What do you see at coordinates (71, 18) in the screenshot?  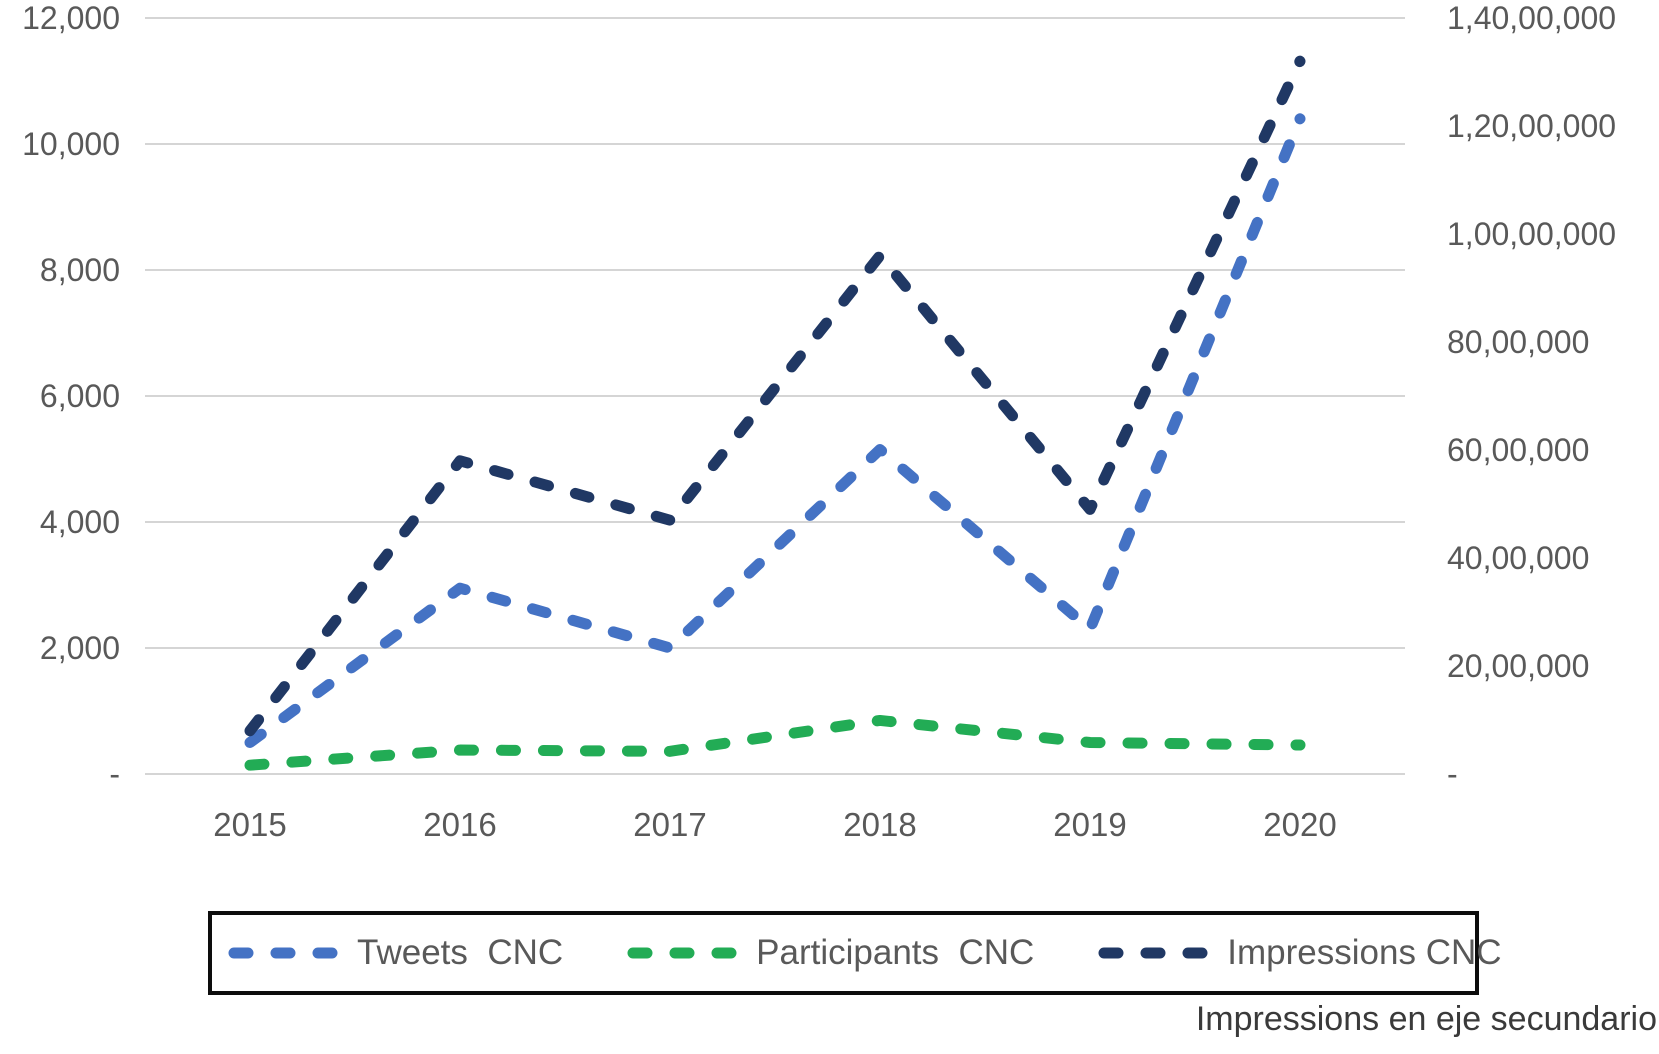 I see `primary-y-tick-label: 12,000` at bounding box center [71, 18].